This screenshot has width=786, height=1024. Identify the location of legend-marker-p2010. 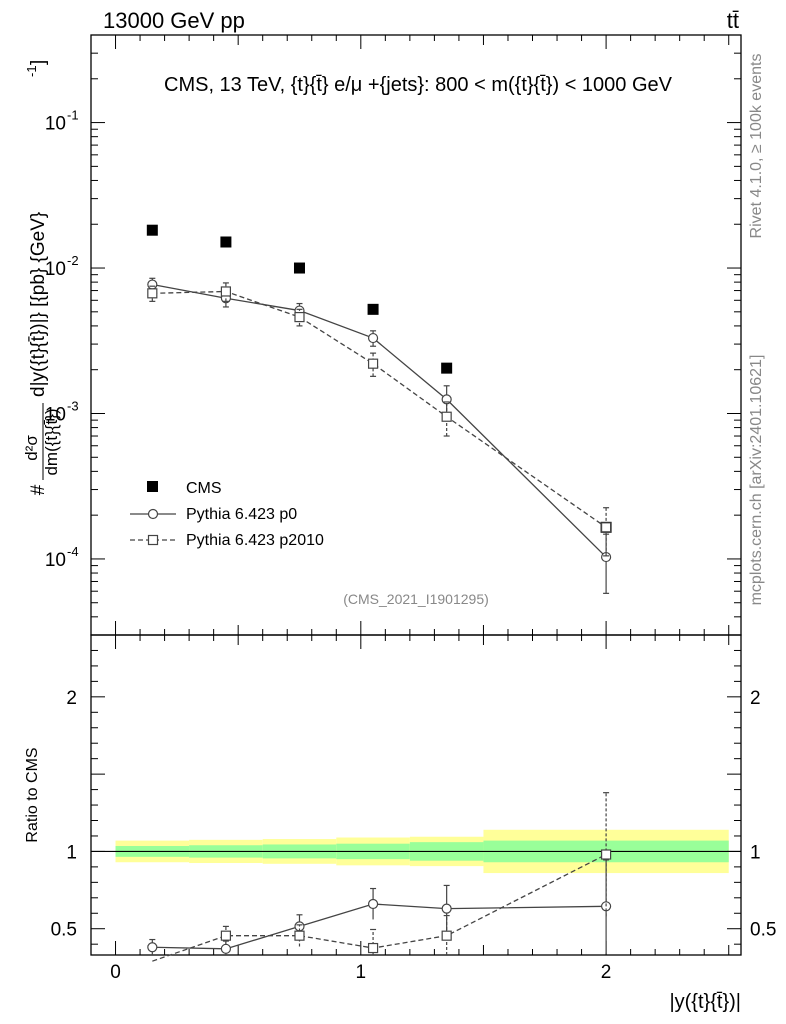
(153, 540).